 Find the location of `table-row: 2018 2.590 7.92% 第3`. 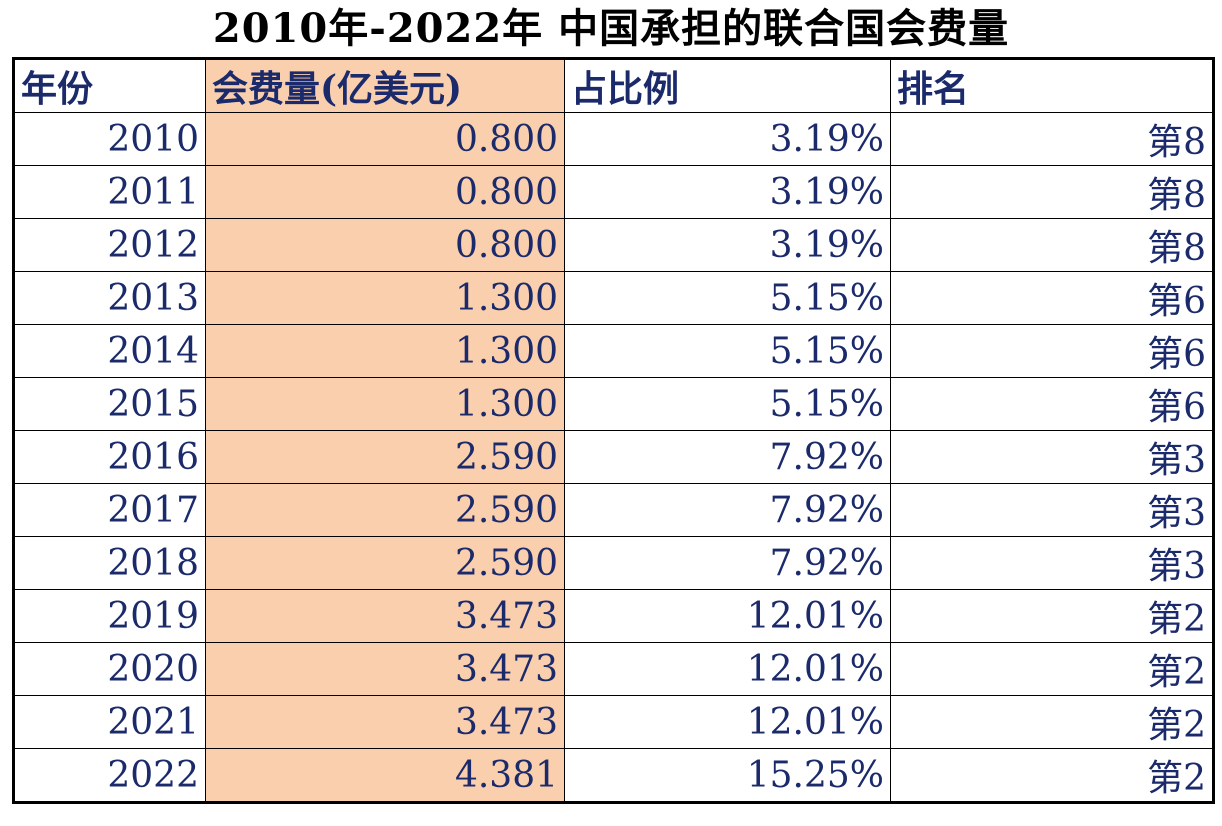

table-row: 2018 2.590 7.92% 第3 is located at coordinates (613, 563).